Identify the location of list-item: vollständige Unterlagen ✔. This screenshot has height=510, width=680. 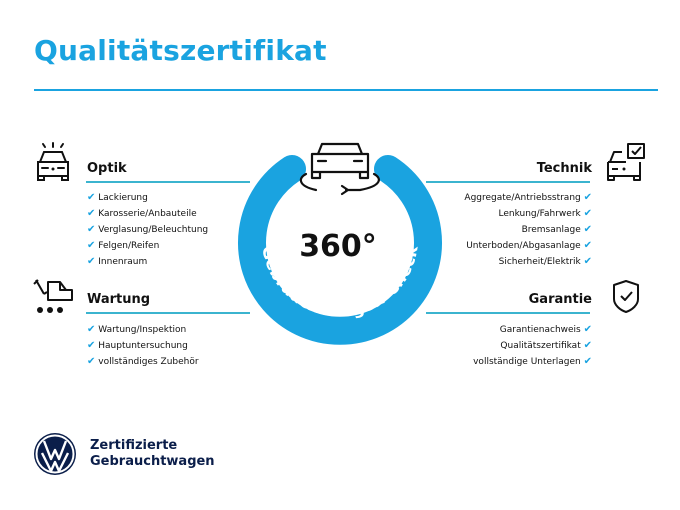
(532, 361).